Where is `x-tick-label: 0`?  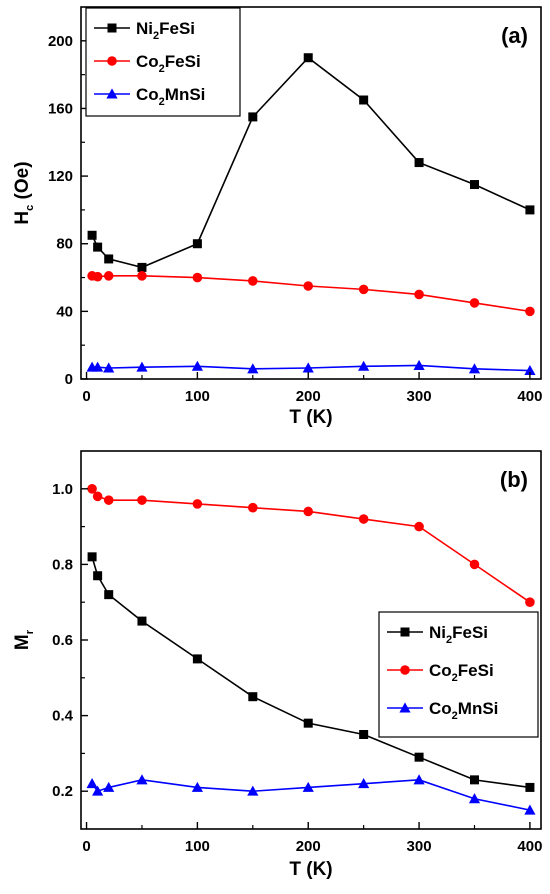
x-tick-label: 0 is located at coordinates (86, 846).